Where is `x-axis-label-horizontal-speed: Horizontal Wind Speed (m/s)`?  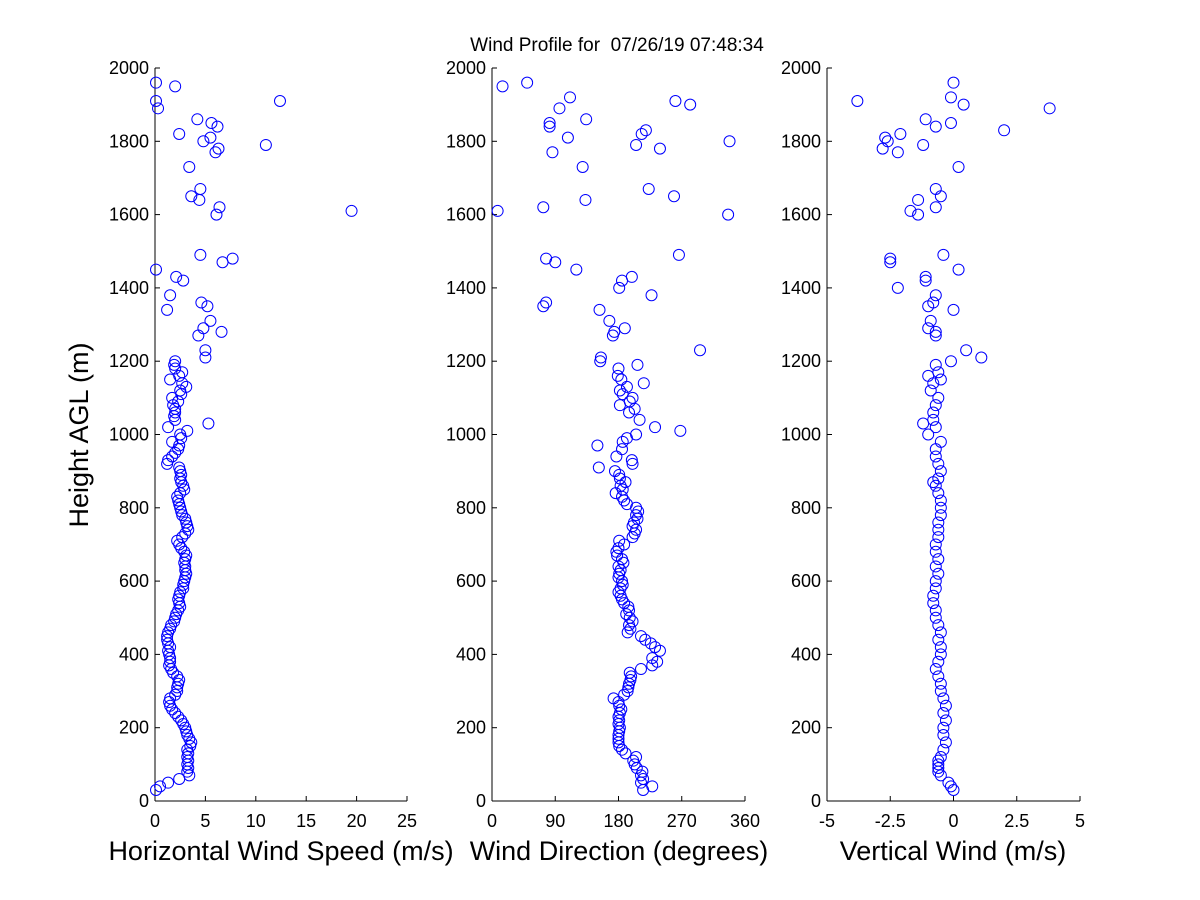
x-axis-label-horizontal-speed: Horizontal Wind Speed (m/s) is located at coordinates (280, 851).